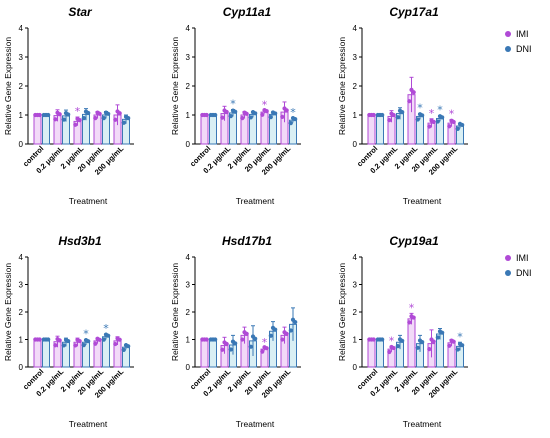 The height and width of the screenshot is (438, 550). I want to click on chart-title: Hsd17b1, so click(247, 241).